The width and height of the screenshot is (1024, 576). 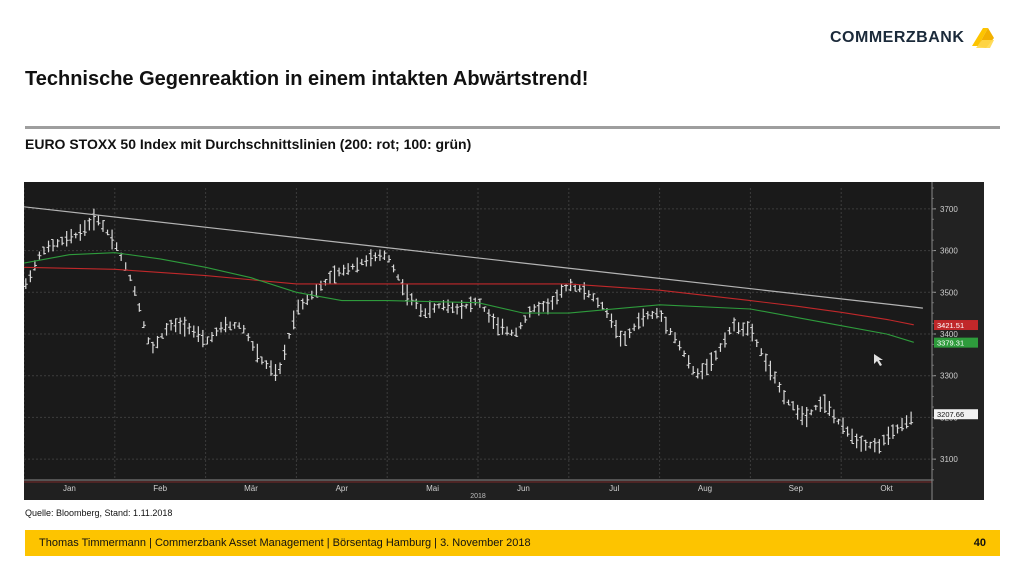 What do you see at coordinates (897, 37) in the screenshot?
I see `logo-text: COMMERZBANK` at bounding box center [897, 37].